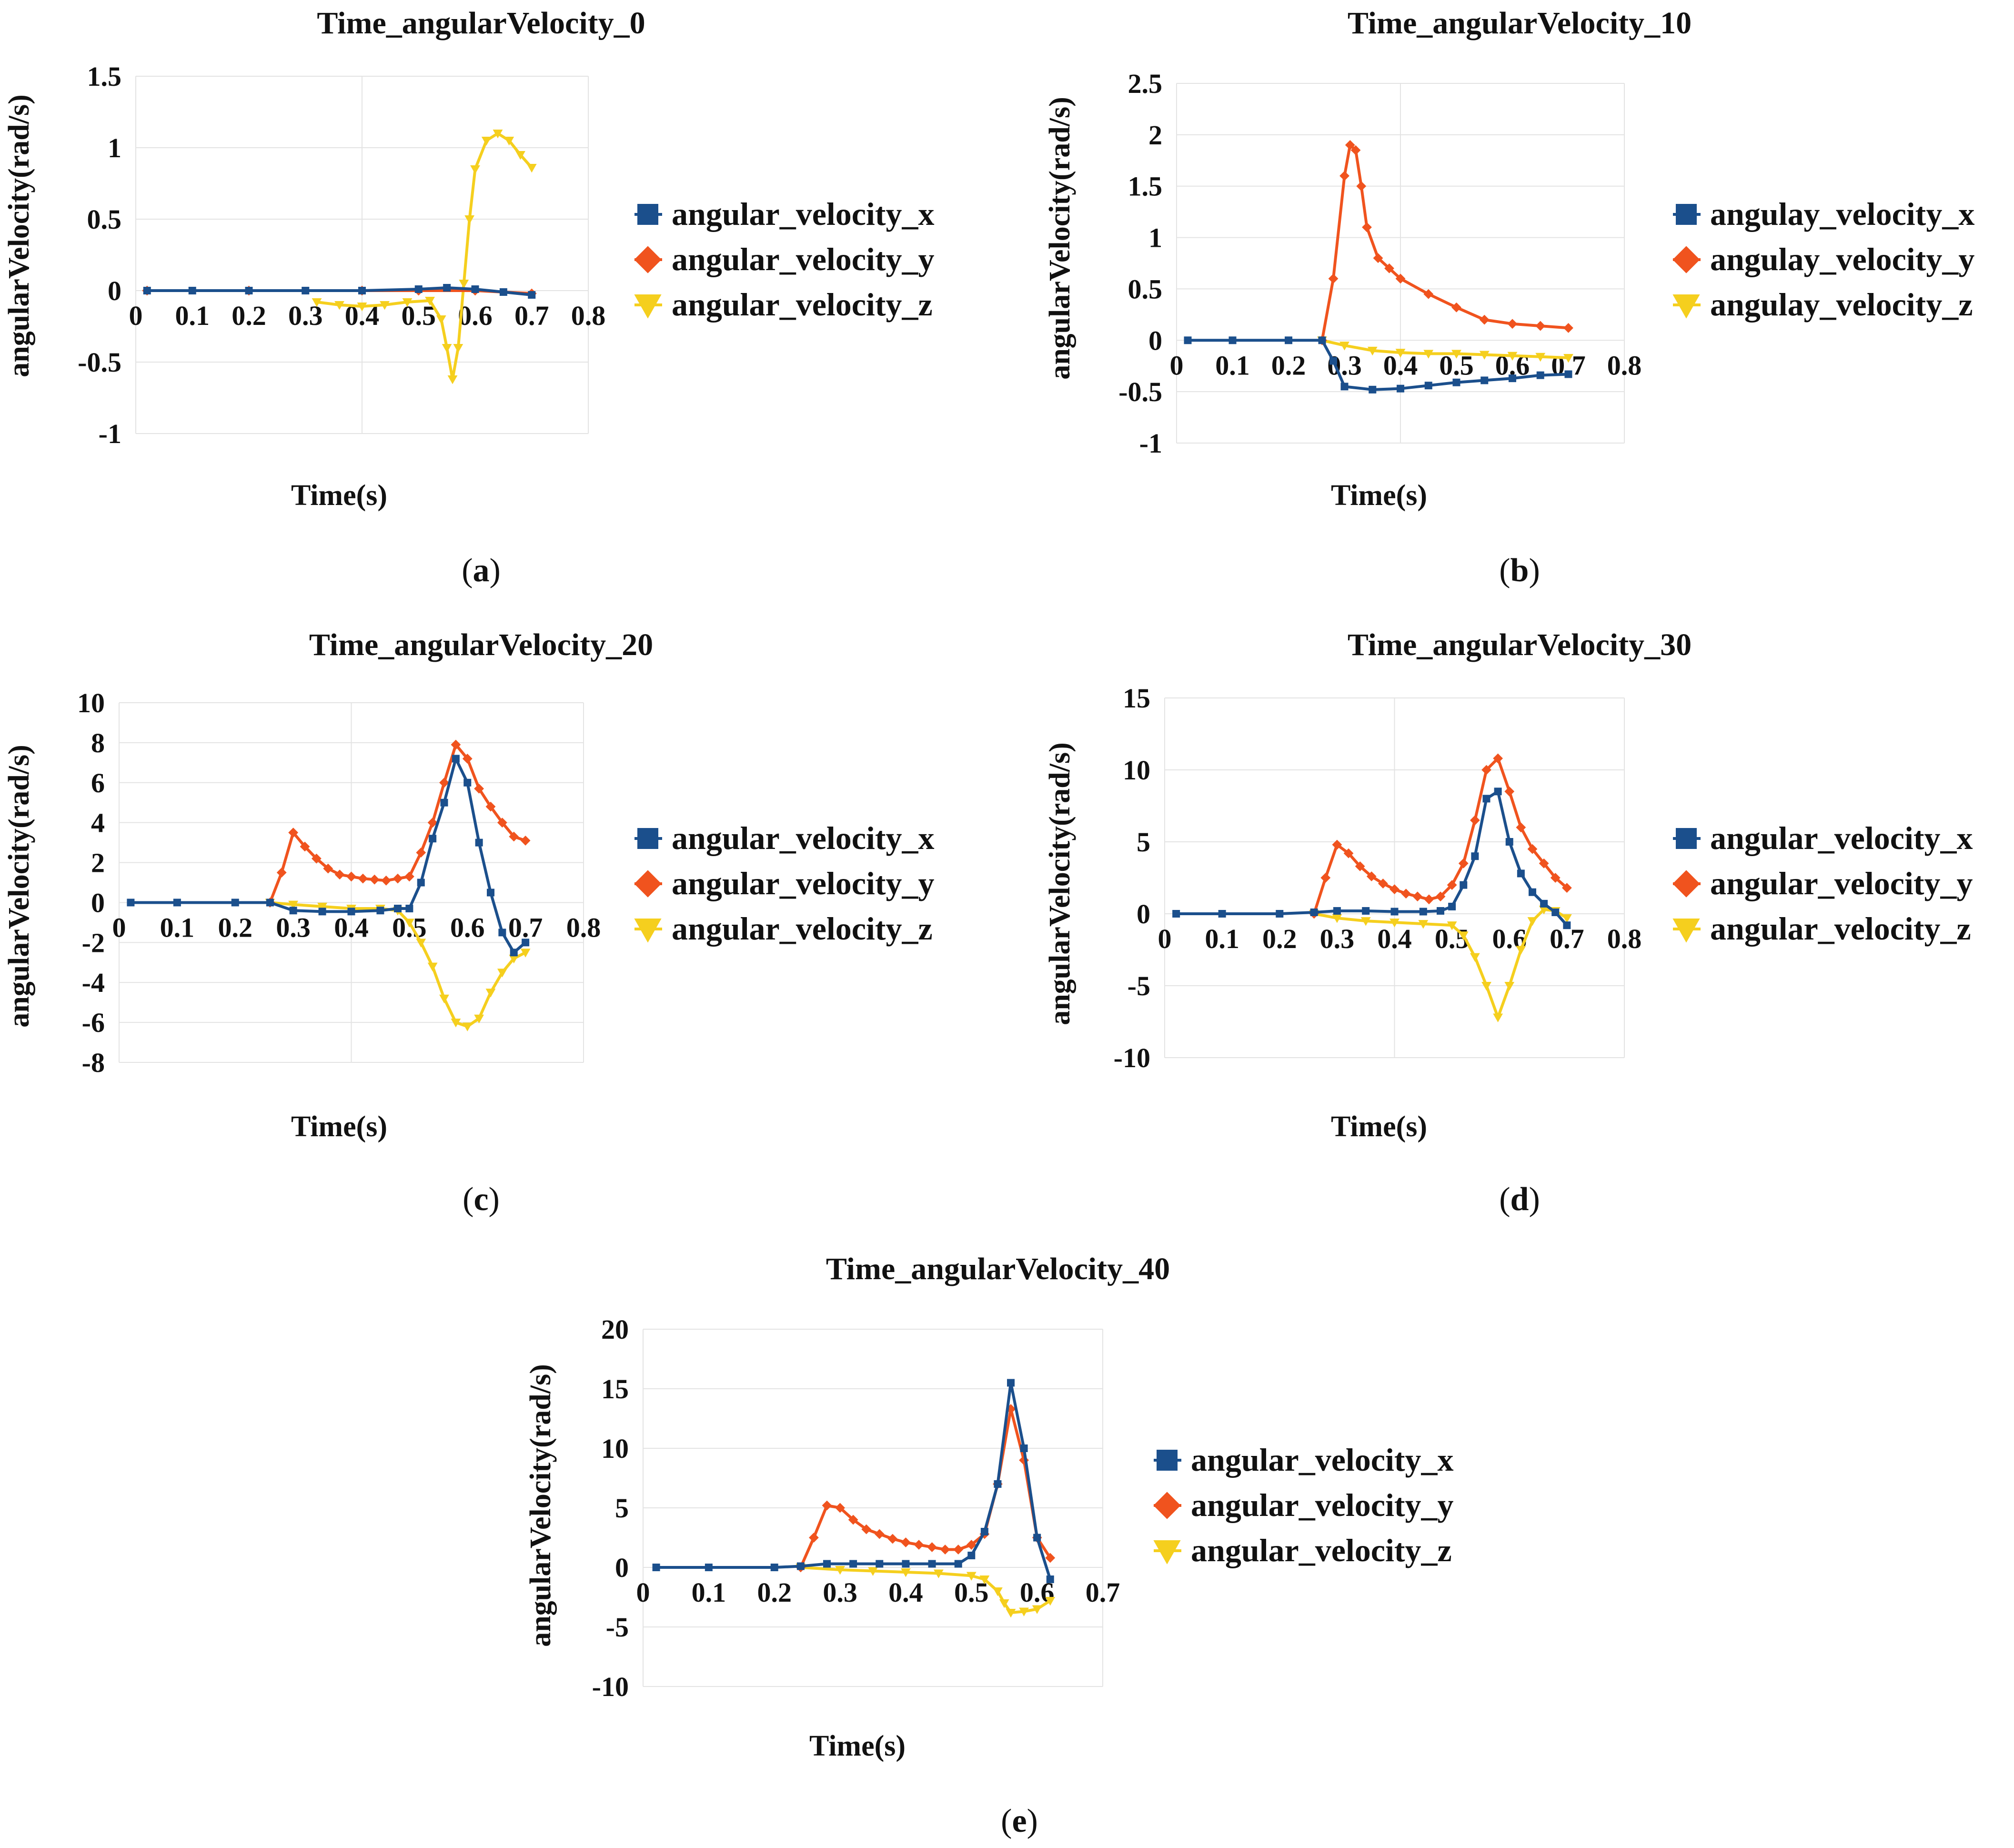 The image size is (2014, 1848). Describe the element at coordinates (1379, 1127) in the screenshot. I see `x-axis-label: Time(s)` at that location.